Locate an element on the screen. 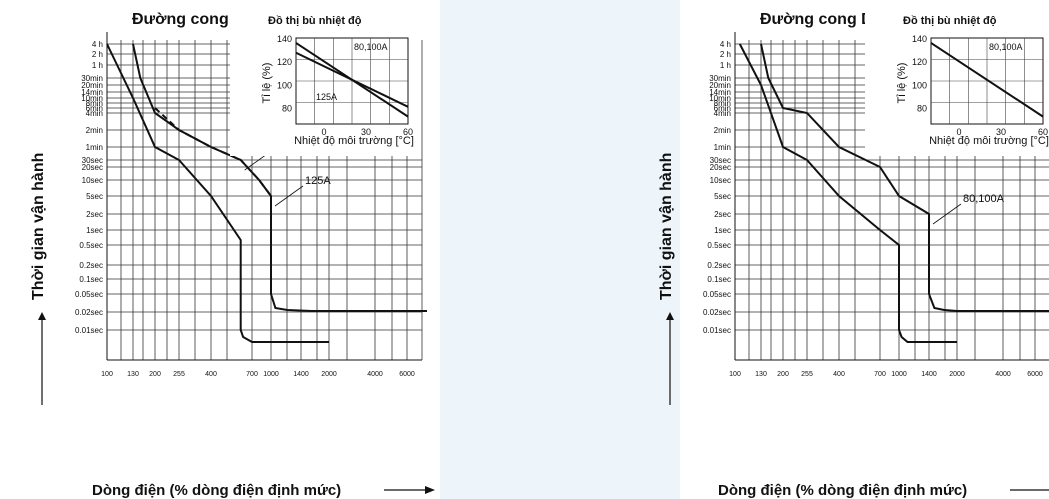  inset-series-label: 125A is located at coordinates (326, 97).